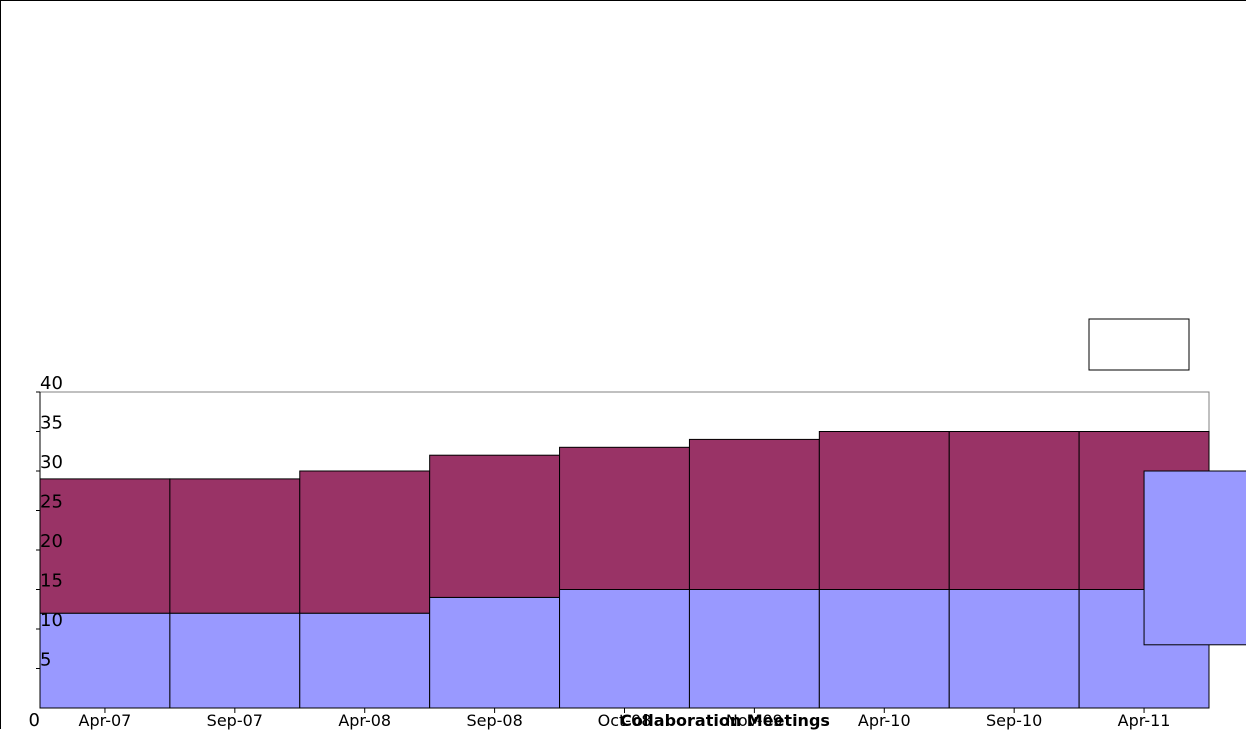 This screenshot has height=734, width=1246. What do you see at coordinates (51, 383) in the screenshot?
I see `y-tick-label-40: 40` at bounding box center [51, 383].